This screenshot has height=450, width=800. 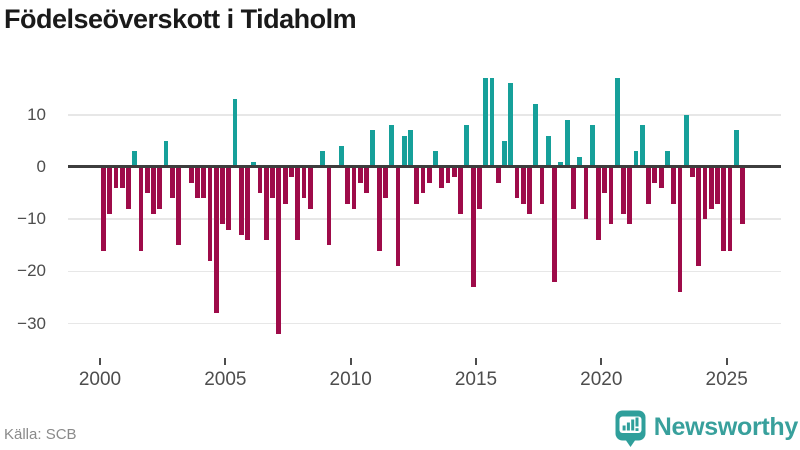 What do you see at coordinates (31, 271) in the screenshot?
I see `y-axis-label: −20` at bounding box center [31, 271].